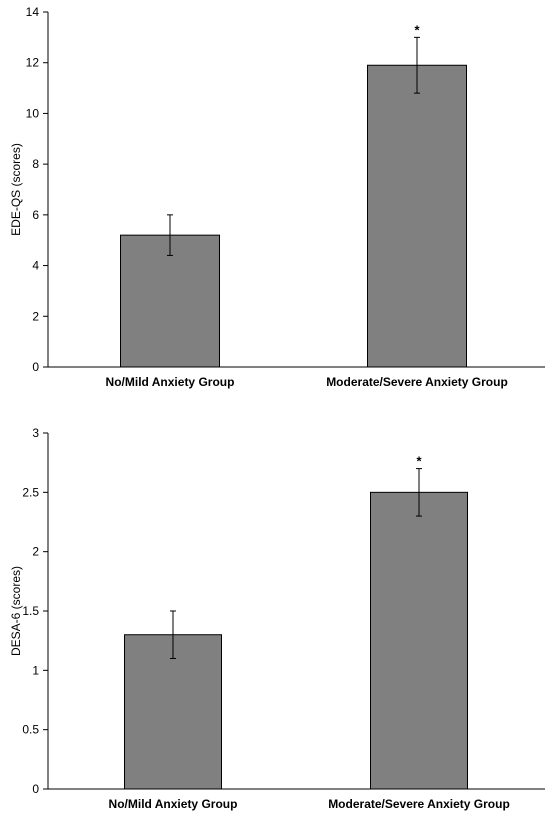 The width and height of the screenshot is (550, 817). I want to click on y-tick-label: 1, so click(35, 670).